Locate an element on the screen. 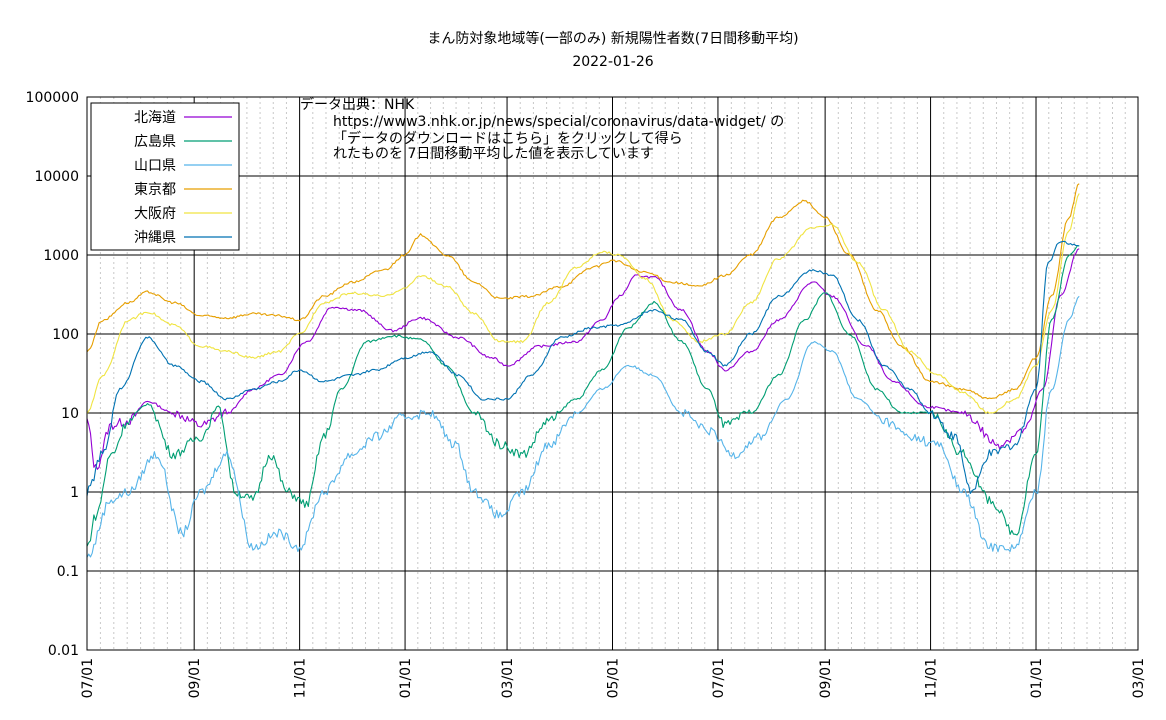  y-tick-label: 0.01 is located at coordinates (63, 651).